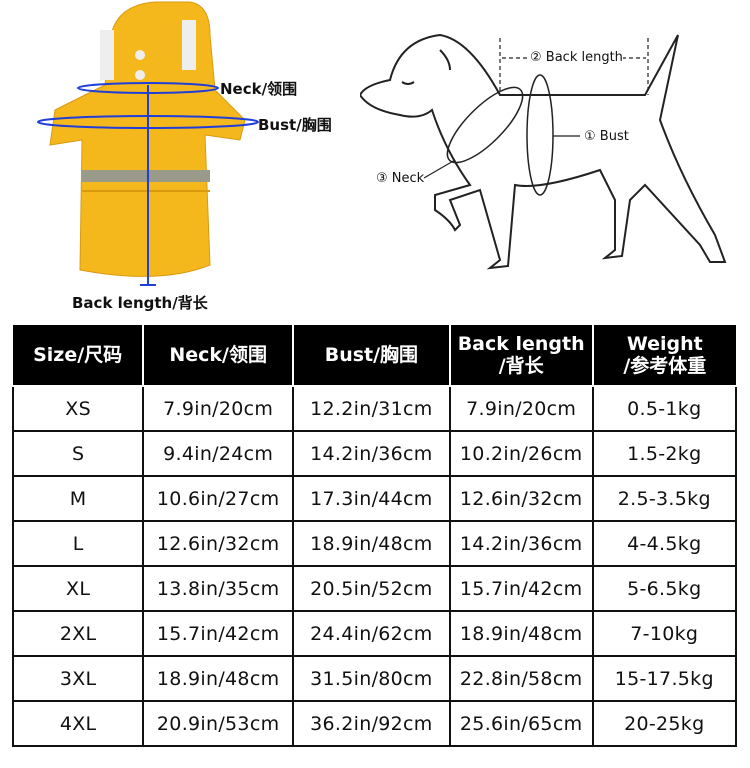  What do you see at coordinates (295, 125) in the screenshot?
I see `coat-bust-label: Bust/胸围` at bounding box center [295, 125].